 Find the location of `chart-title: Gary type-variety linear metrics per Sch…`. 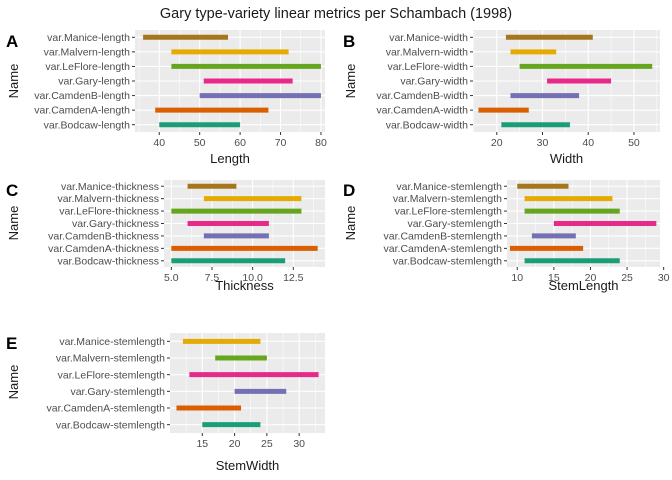

chart-title: Gary type-variety linear metrics per Sch… is located at coordinates (336, 14).